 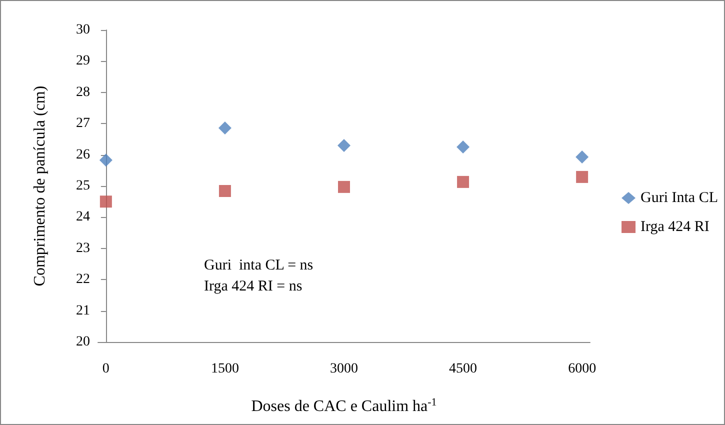 I want to click on x-tick-label: 6000, so click(x=582, y=369).